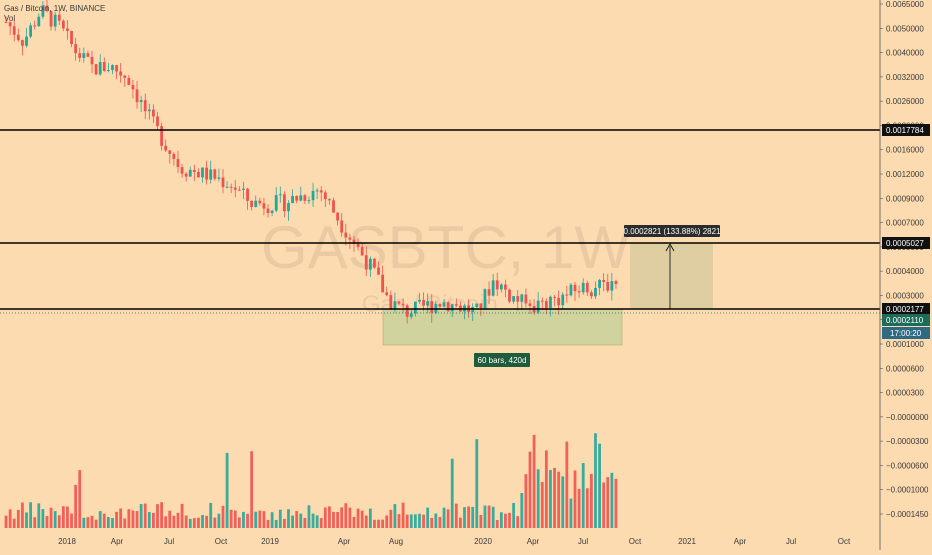 The height and width of the screenshot is (555, 932). I want to click on time-axis-label: 2019, so click(270, 541).